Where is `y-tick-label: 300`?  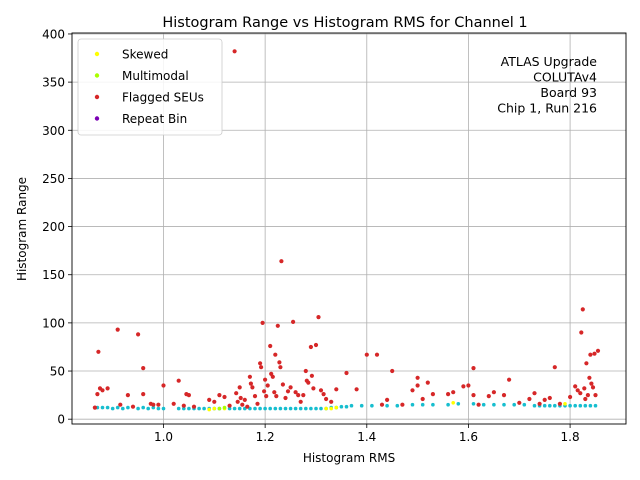 y-tick-label: 300 is located at coordinates (53, 131).